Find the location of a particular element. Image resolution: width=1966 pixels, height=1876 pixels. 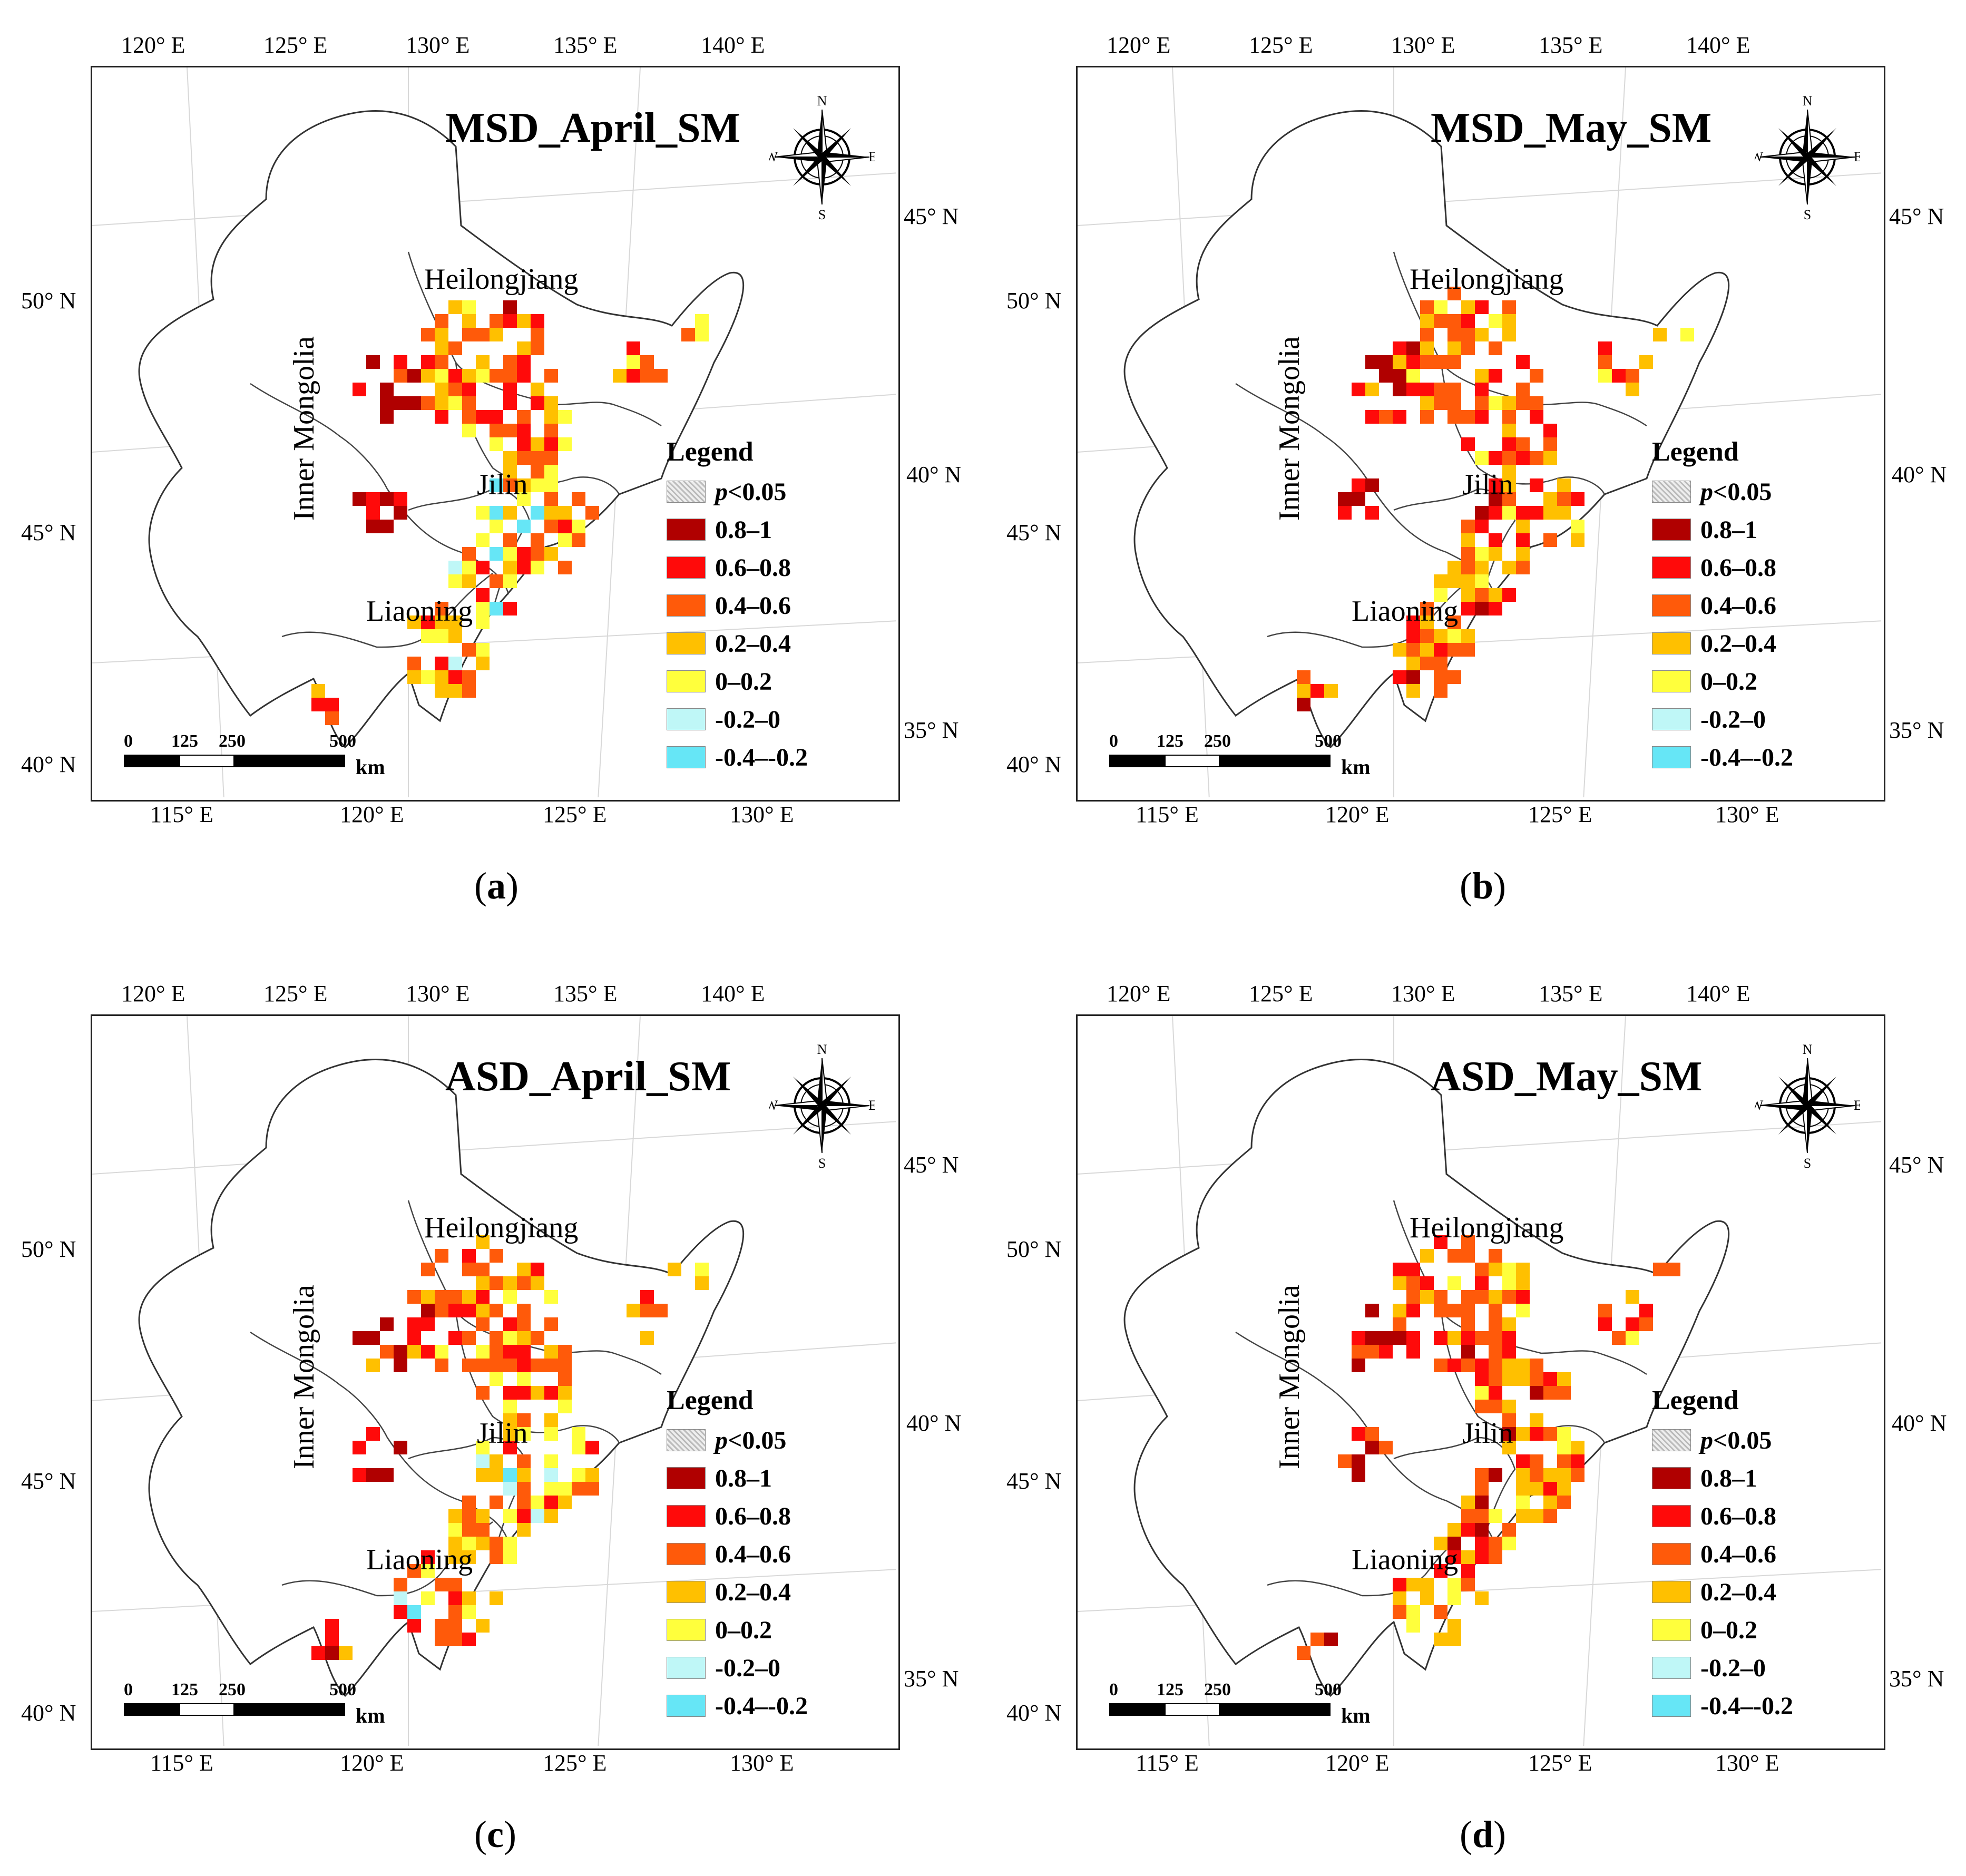

legend-label: 0.8–1 is located at coordinates (743, 1478).